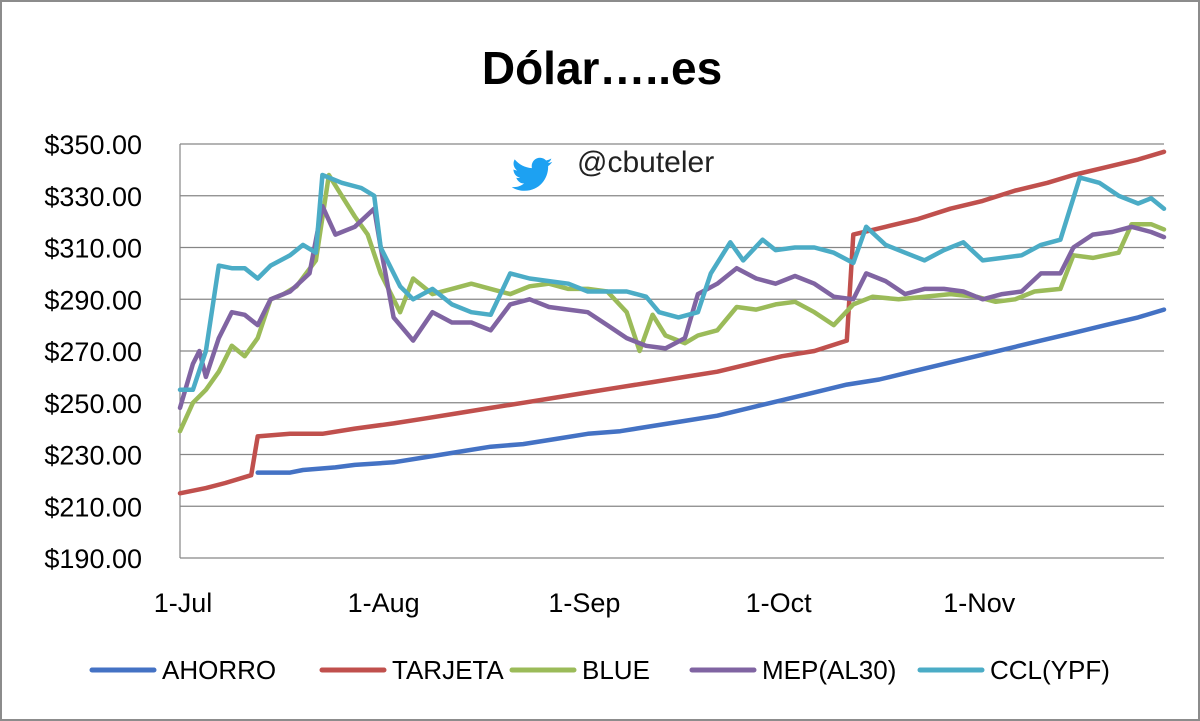 The height and width of the screenshot is (721, 1200). I want to click on y-tick-label: $310.00, so click(93, 249).